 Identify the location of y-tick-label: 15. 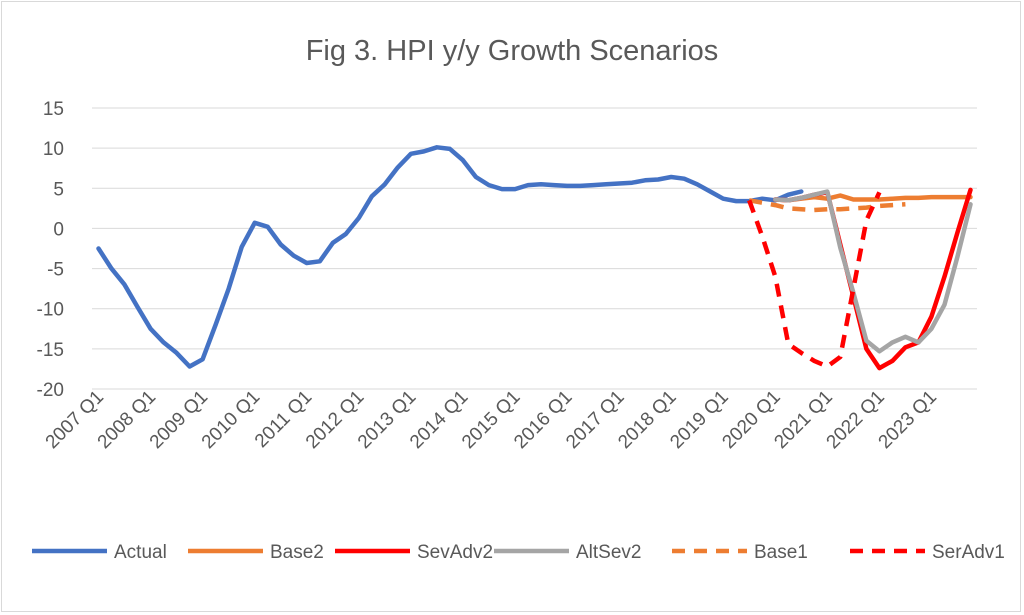
(53, 109).